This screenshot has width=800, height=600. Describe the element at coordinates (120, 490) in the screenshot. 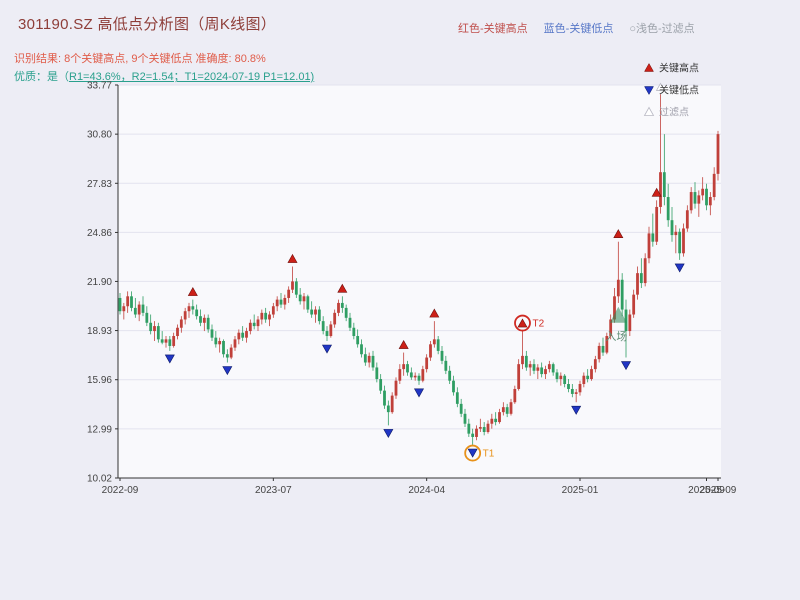

I see `x-tick-label: 2022-09` at that location.